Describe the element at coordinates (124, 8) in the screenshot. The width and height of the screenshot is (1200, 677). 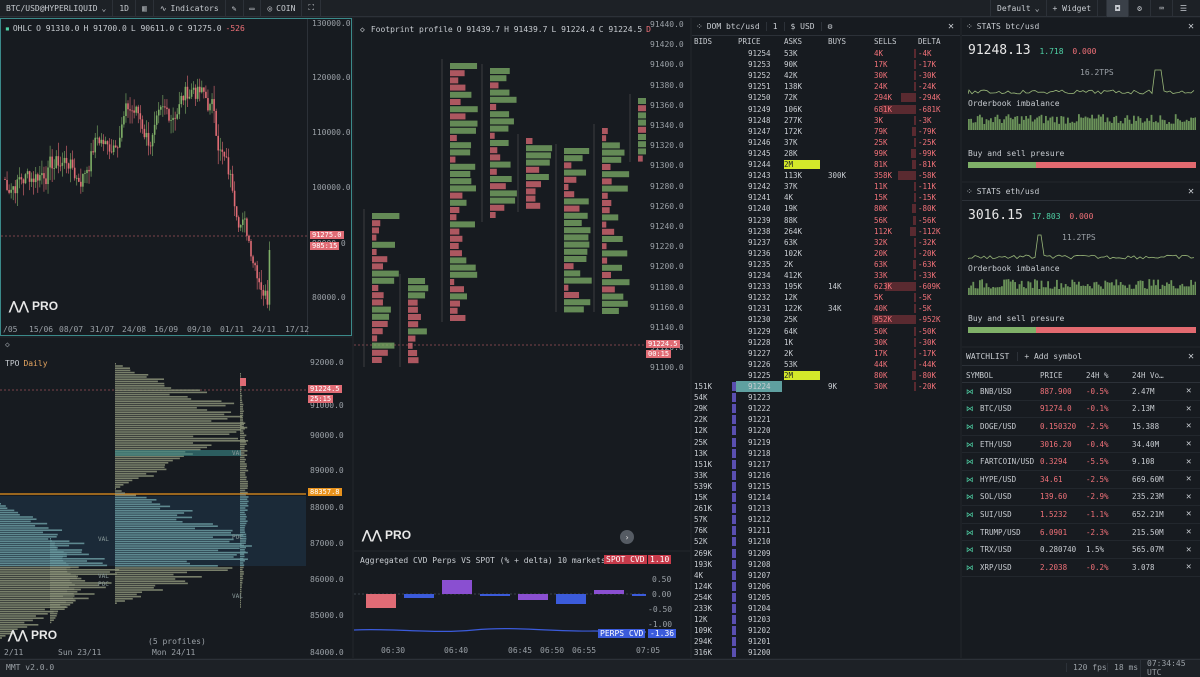
I see `timeframe-selector: 1D` at that location.